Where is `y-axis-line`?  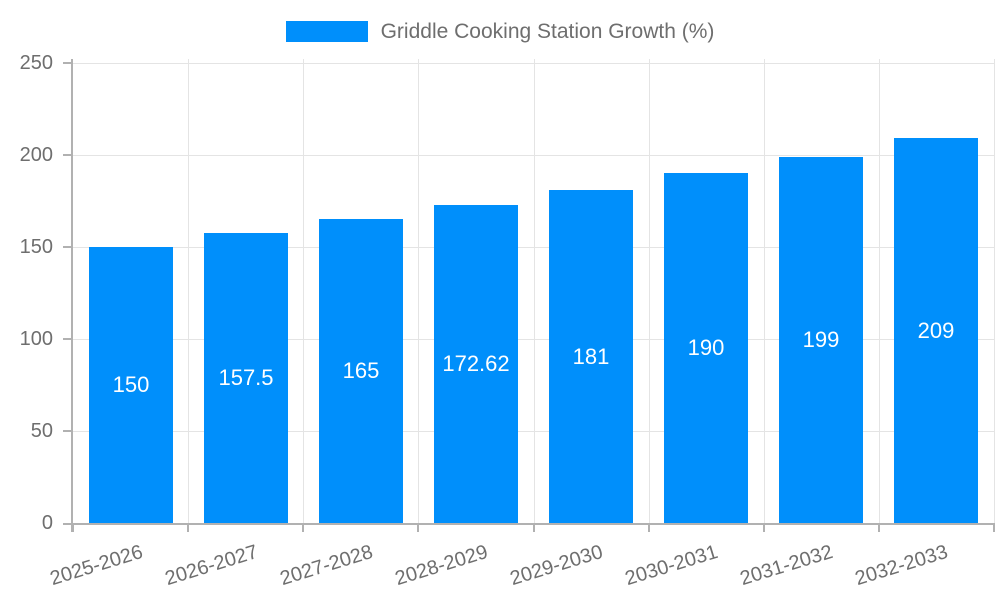 y-axis-line is located at coordinates (72, 295).